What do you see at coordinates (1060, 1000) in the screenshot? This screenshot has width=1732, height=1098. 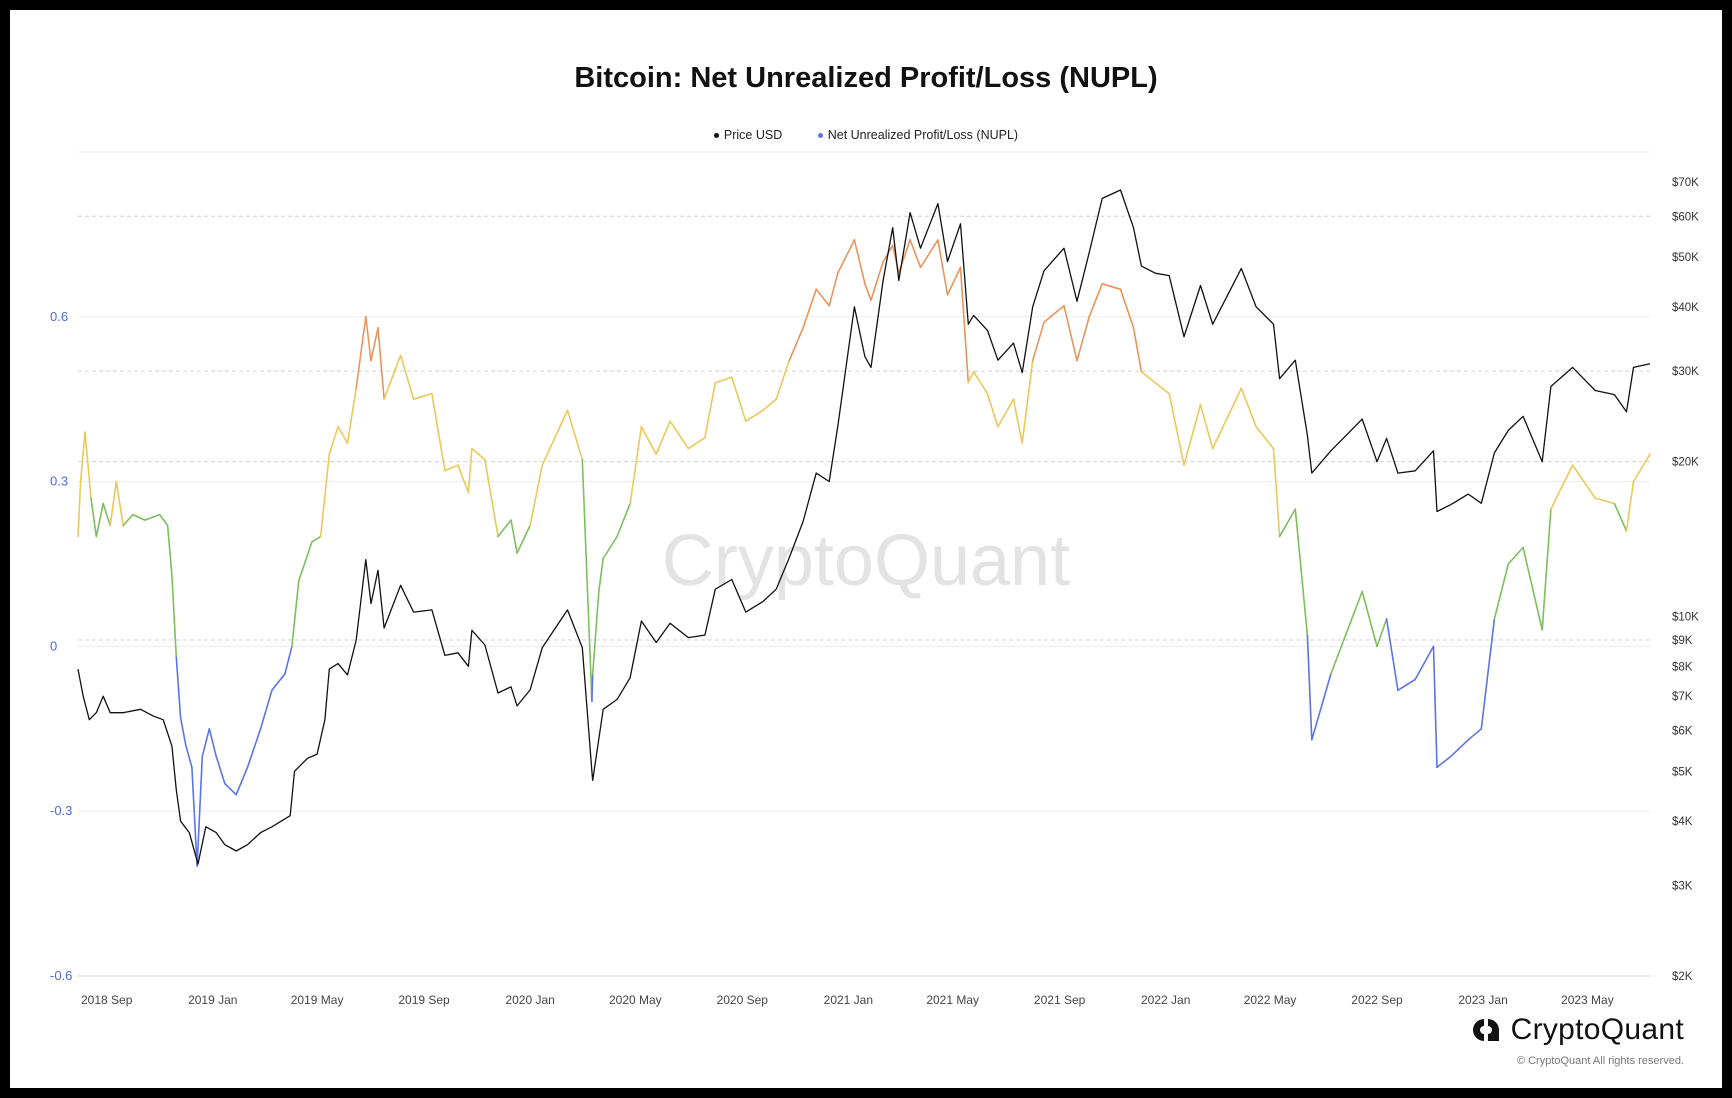 I see `x-tick-label-9: 2021 Sep` at bounding box center [1060, 1000].